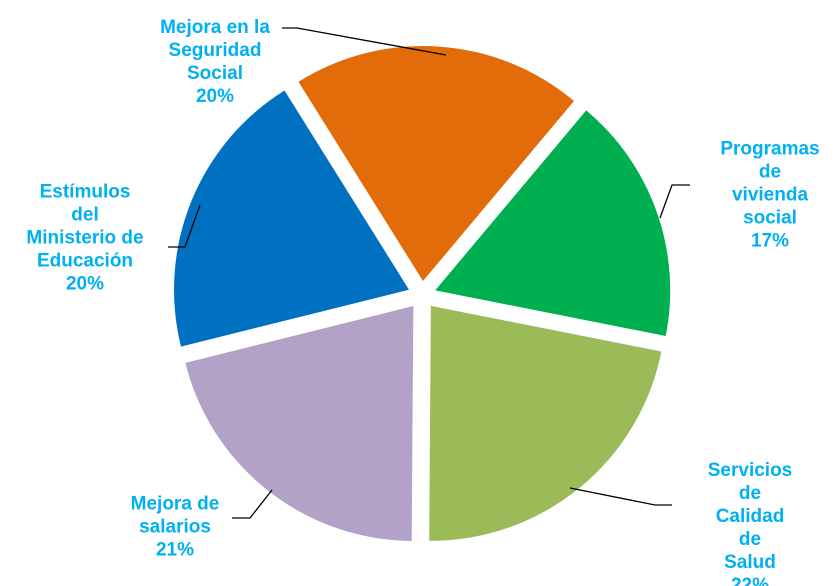  What do you see at coordinates (750, 580) in the screenshot?
I see `value-label: 22%` at bounding box center [750, 580].